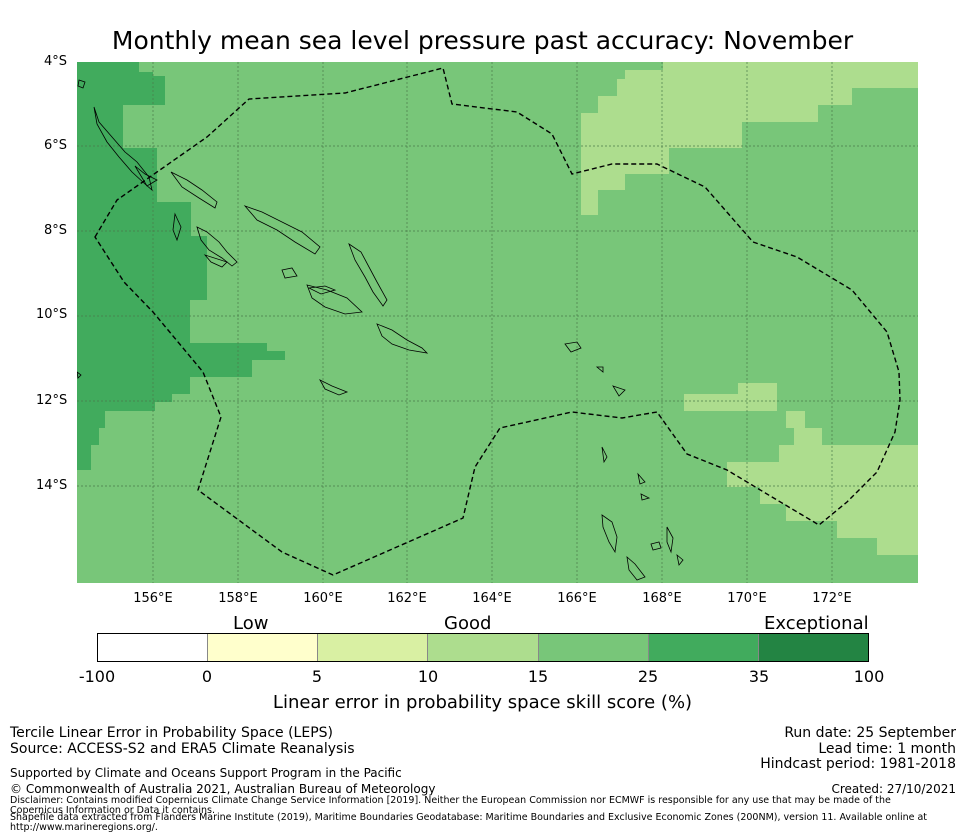  Describe the element at coordinates (870, 733) in the screenshot. I see `run-date-text: Run date: 25 September` at that location.